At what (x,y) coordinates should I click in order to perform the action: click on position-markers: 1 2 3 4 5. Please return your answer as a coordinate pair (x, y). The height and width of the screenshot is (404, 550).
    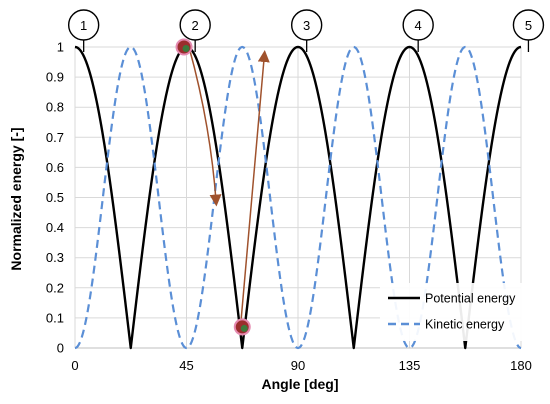
    Looking at the image, I should click on (306, 30).